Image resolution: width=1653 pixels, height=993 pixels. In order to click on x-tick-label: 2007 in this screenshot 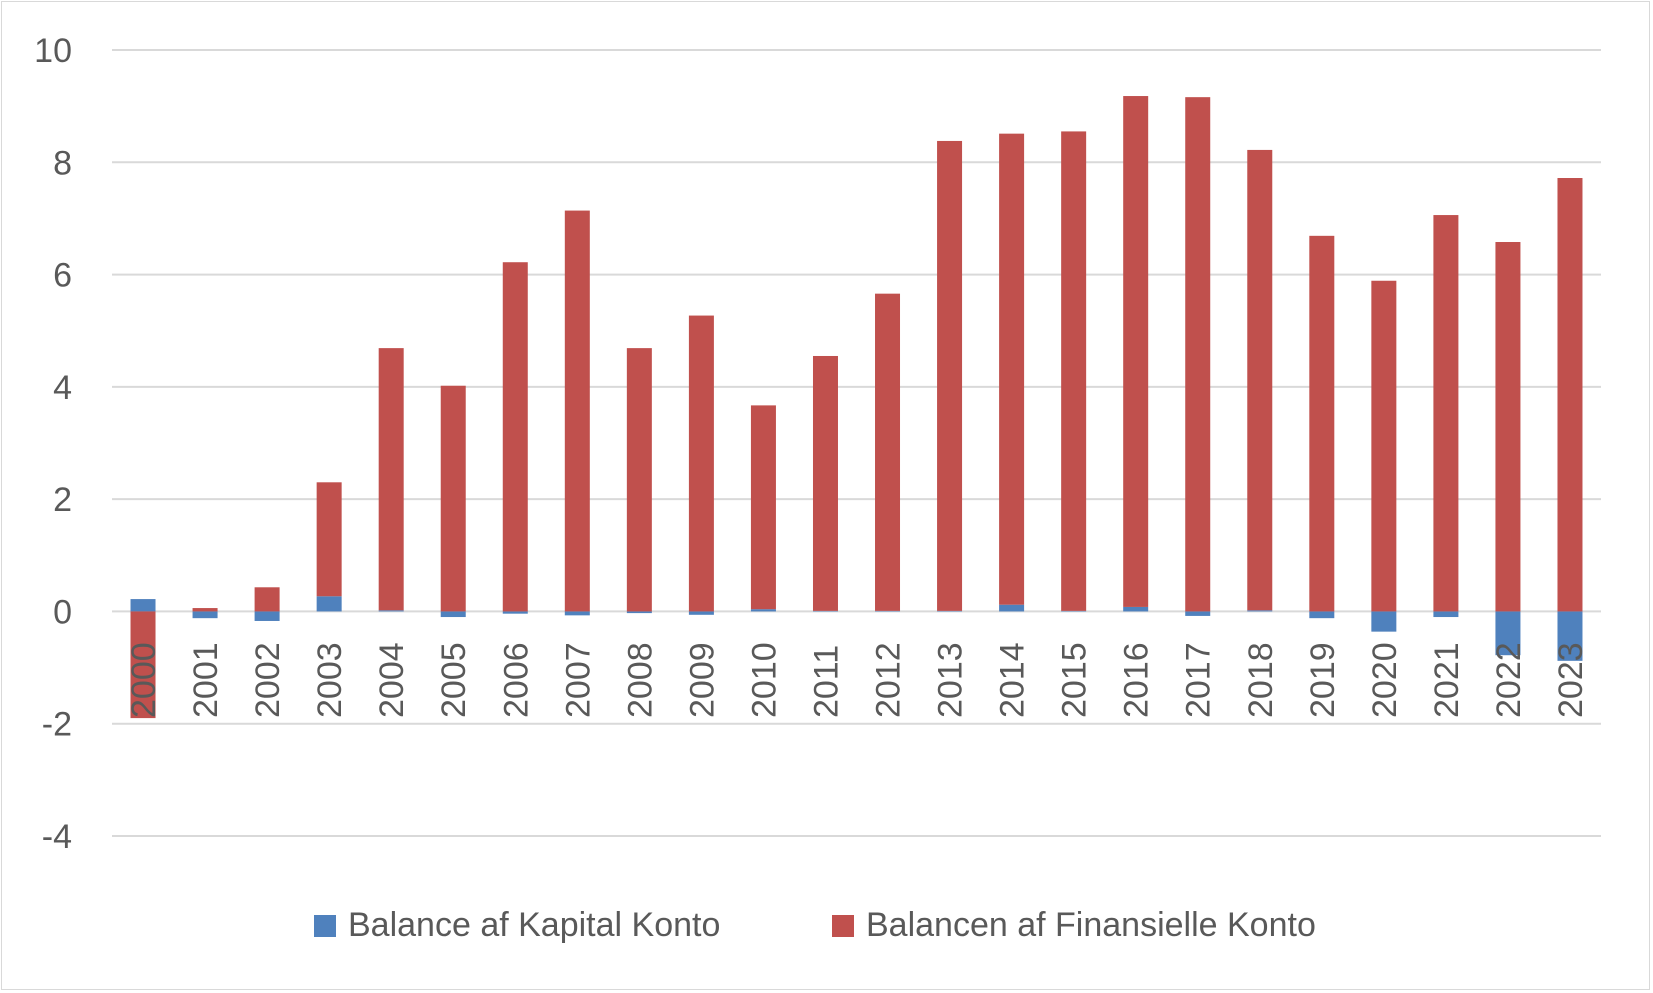, I will do `click(578, 680)`.